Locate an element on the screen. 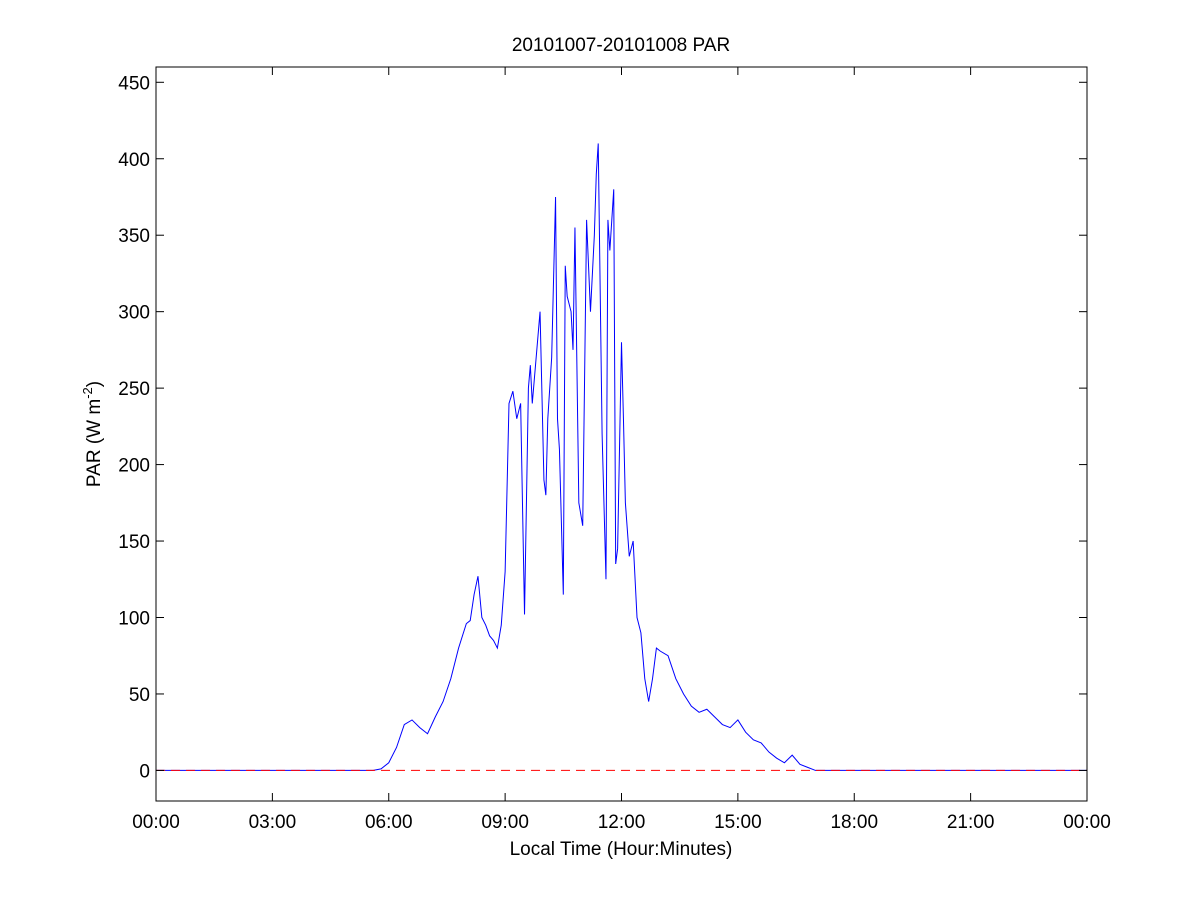  y-tick-label: 200 is located at coordinates (134, 466).